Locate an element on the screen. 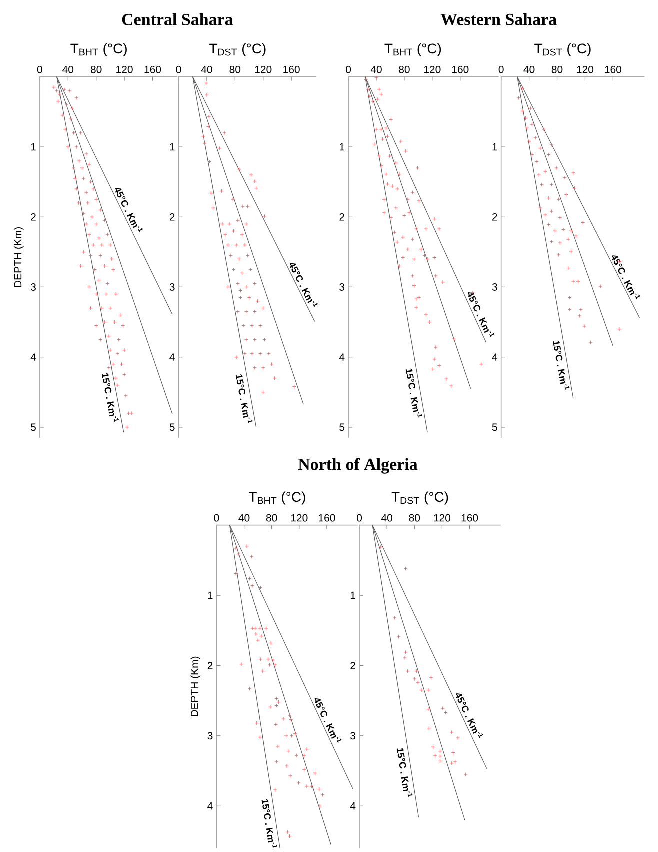 Image resolution: width=658 pixels, height=852 pixels. chart-title: Western Sahara is located at coordinates (498, 19).